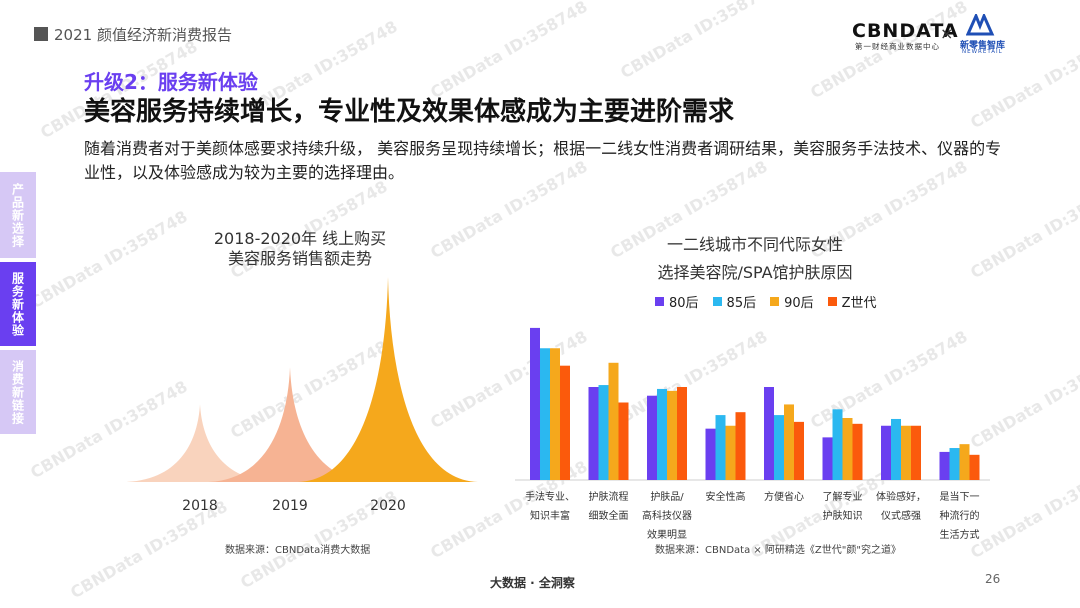 This screenshot has height=608, width=1080. I want to click on page-number: 26, so click(993, 579).